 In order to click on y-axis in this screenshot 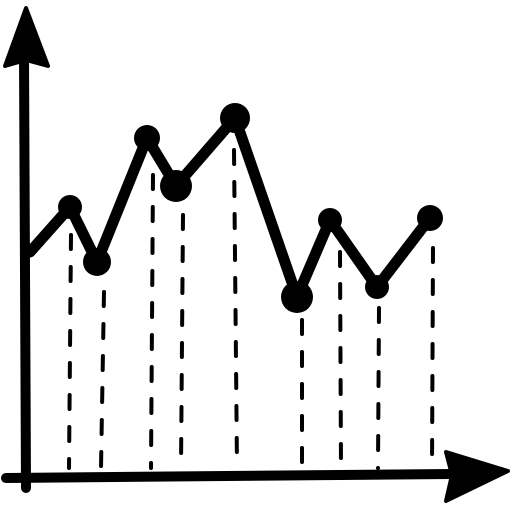, I will do `click(25, 271)`.